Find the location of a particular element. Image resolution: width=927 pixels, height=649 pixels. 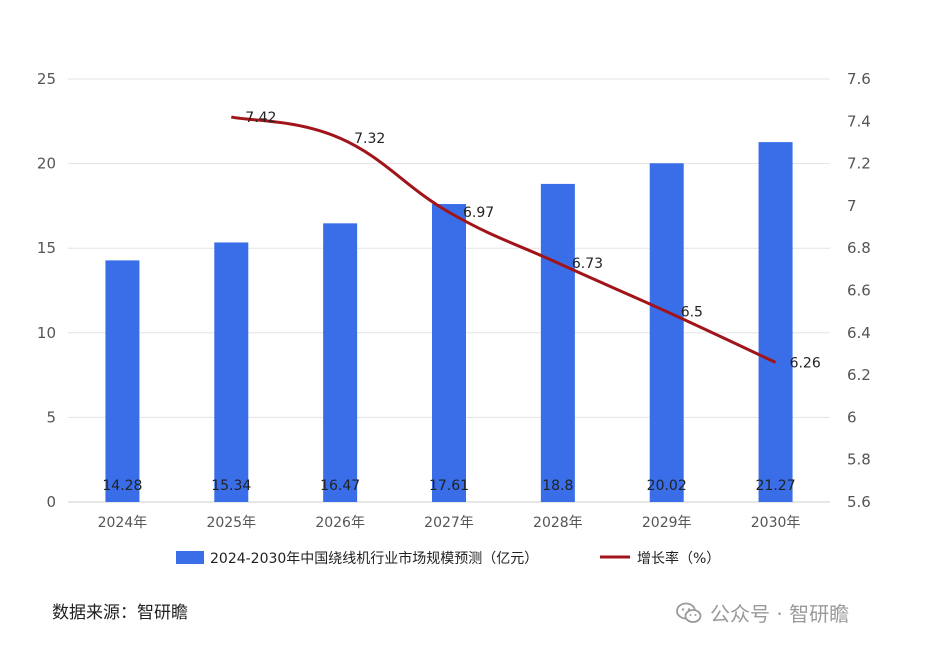

x-tick-label: 2030年 is located at coordinates (776, 523).